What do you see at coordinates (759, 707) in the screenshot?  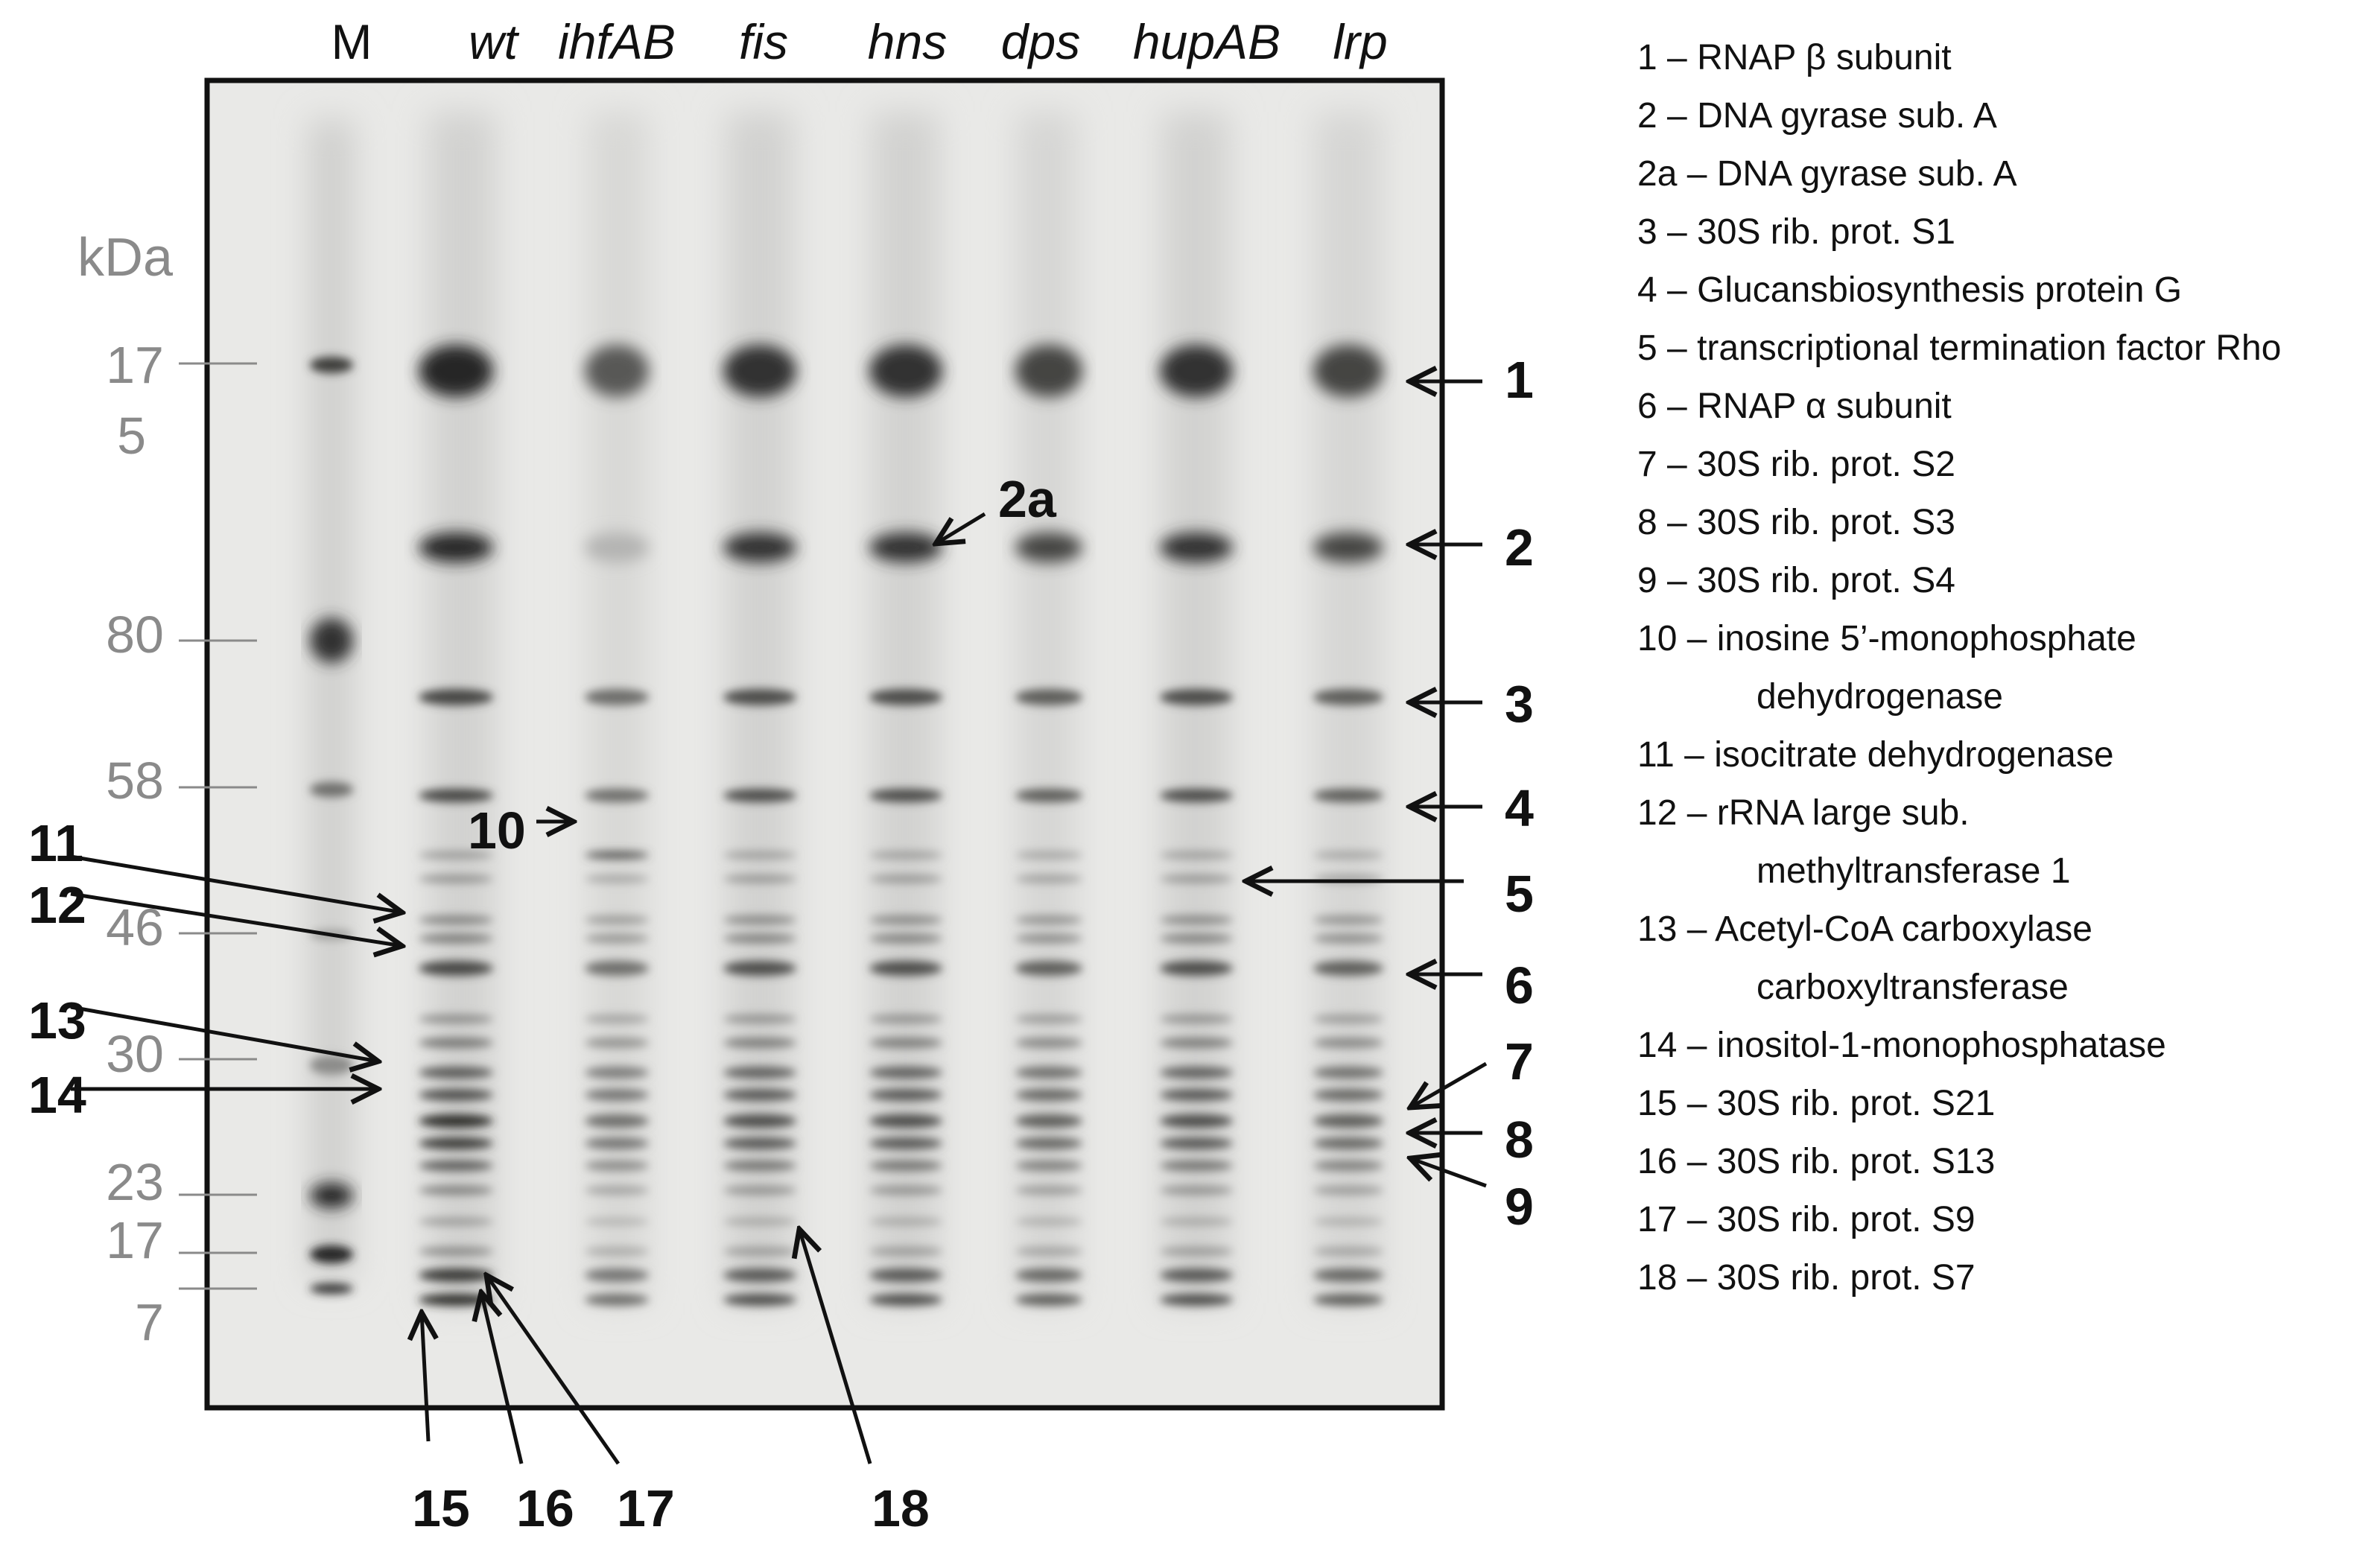 I see `lane-smear-fis` at bounding box center [759, 707].